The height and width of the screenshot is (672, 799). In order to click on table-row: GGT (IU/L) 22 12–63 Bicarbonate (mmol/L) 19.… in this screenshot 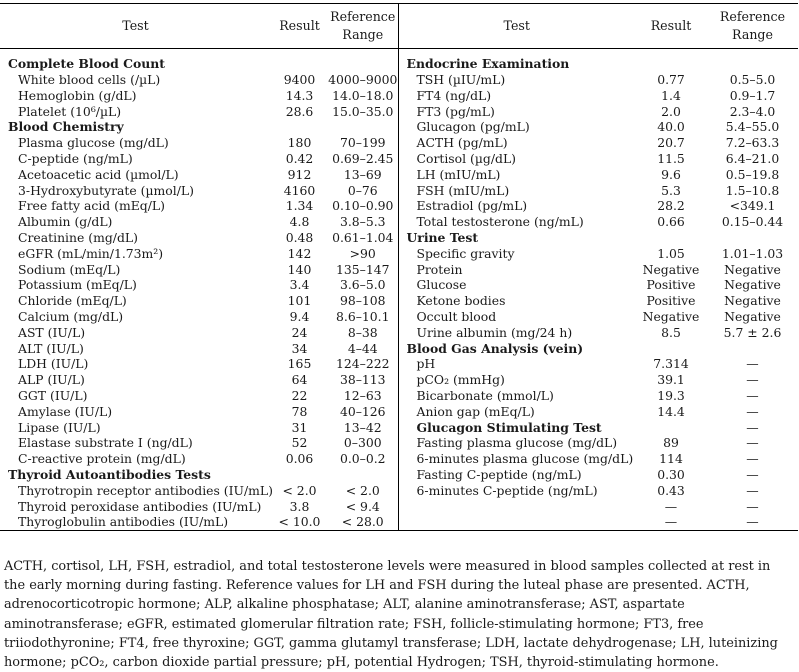, I will do `click(399, 395)`.